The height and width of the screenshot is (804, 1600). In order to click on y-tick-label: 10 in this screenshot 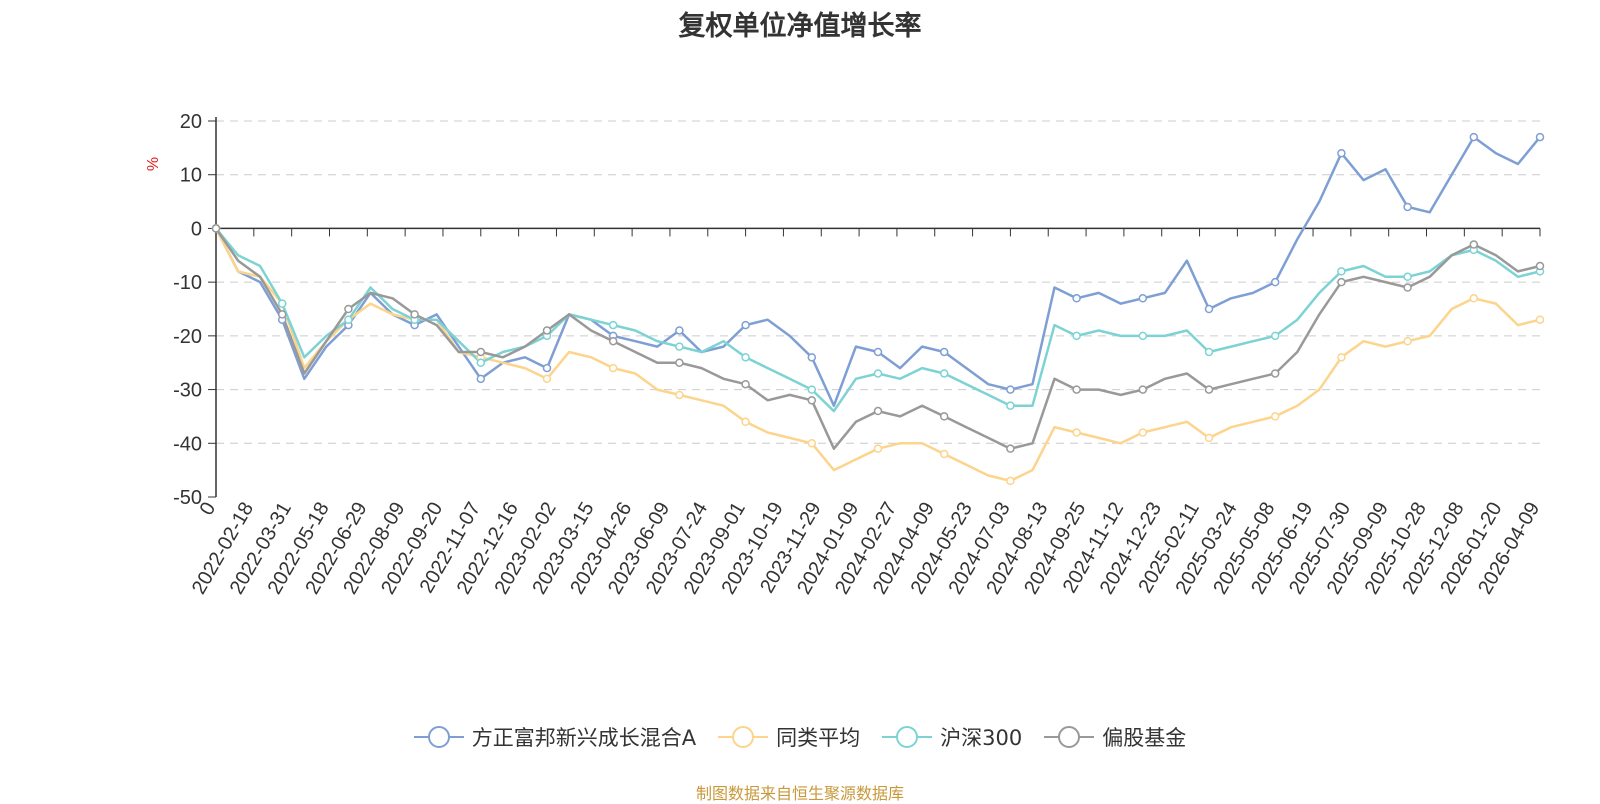, I will do `click(191, 176)`.